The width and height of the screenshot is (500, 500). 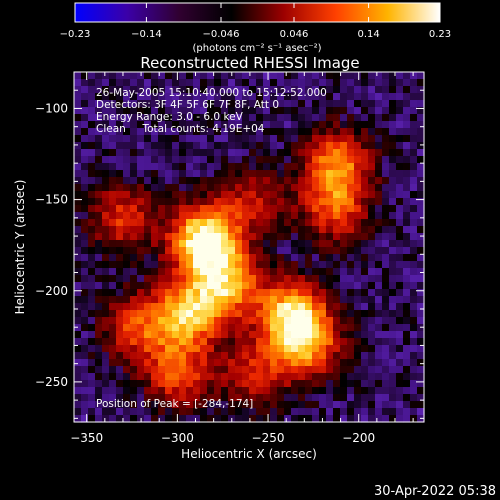 I want to click on annotation-clean-counts: Clean Total counts: 4.19E+04, so click(x=180, y=129).